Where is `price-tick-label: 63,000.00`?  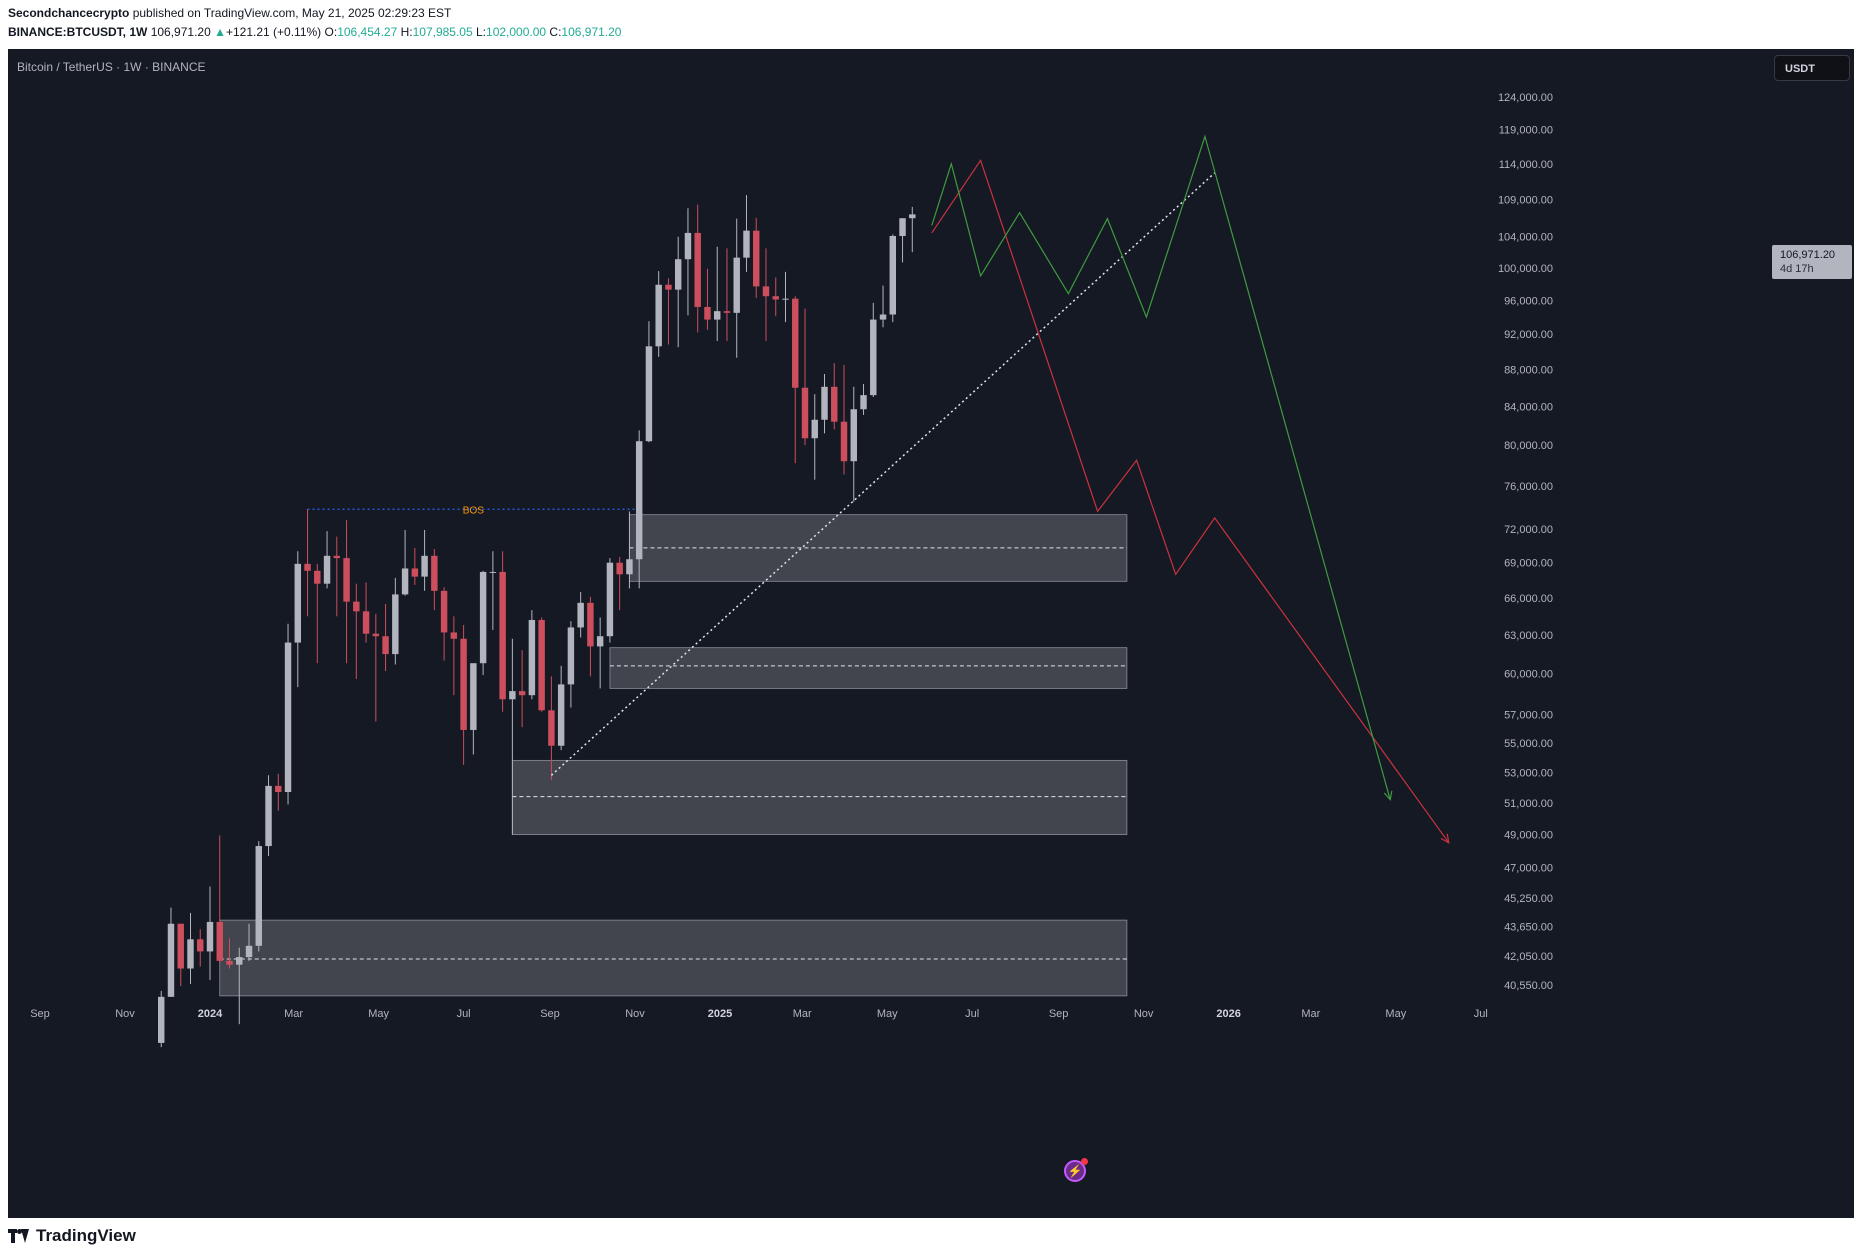
price-tick-label: 63,000.00 is located at coordinates (1528, 636).